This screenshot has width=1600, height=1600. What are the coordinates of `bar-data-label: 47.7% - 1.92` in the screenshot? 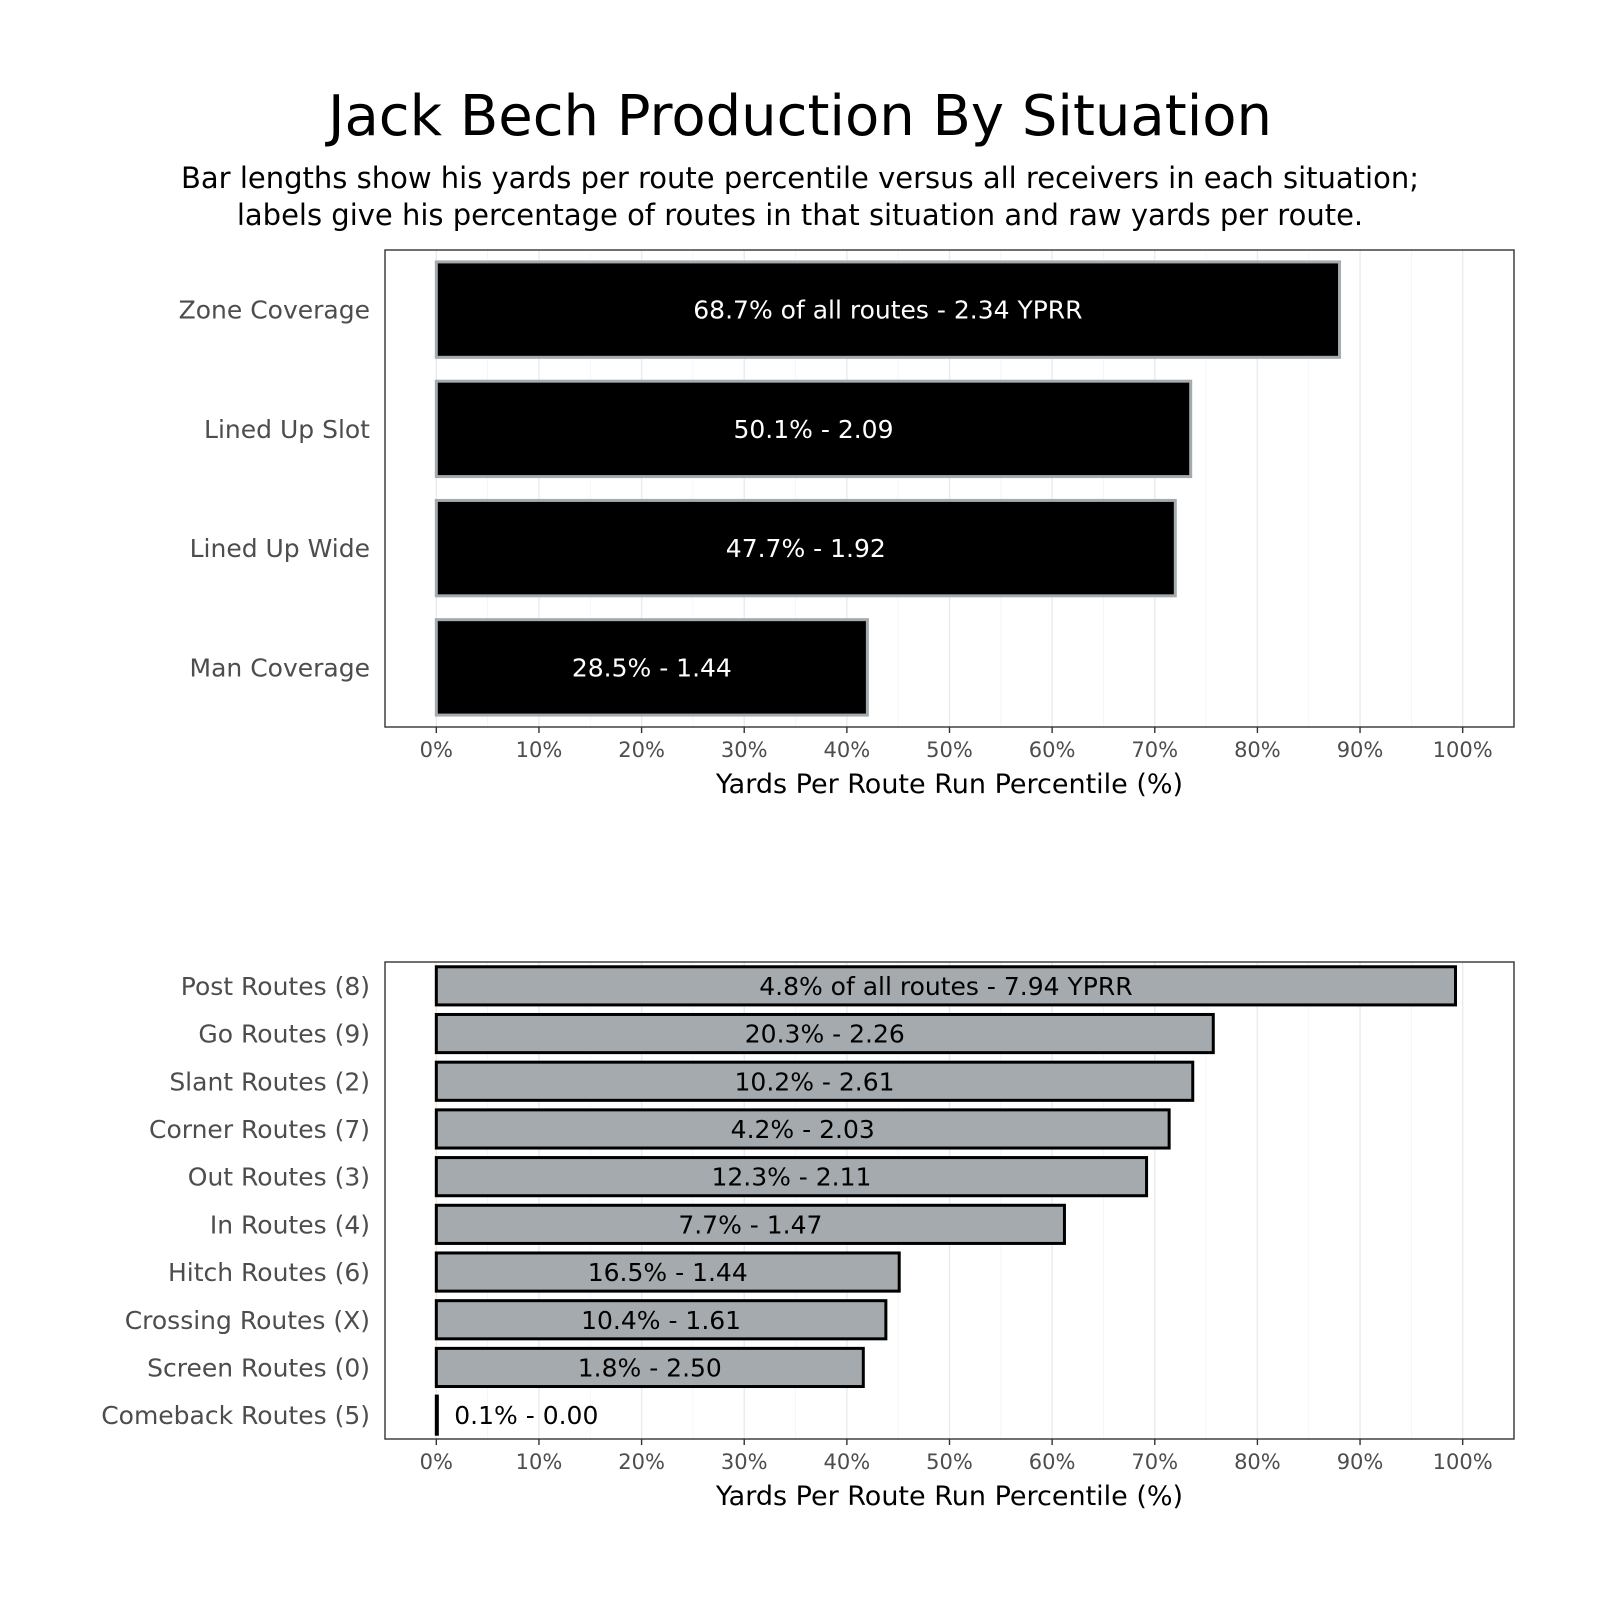 It's located at (806, 548).